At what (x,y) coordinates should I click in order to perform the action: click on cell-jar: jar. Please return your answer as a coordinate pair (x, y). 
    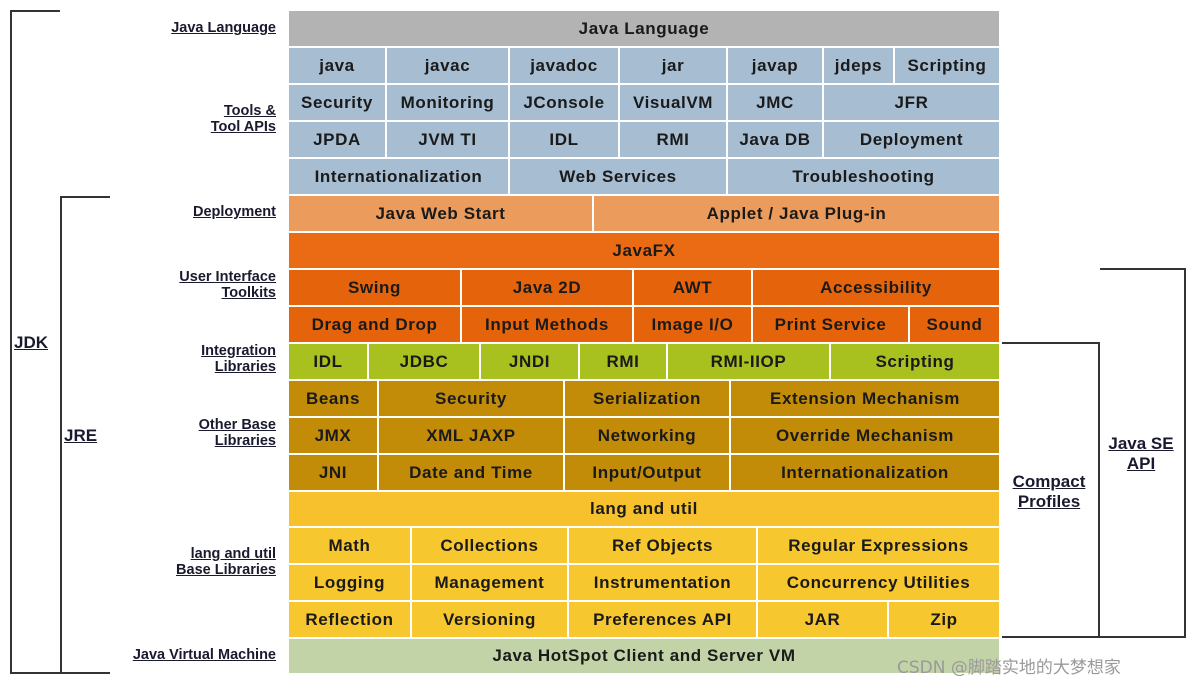
    Looking at the image, I should click on (673, 65).